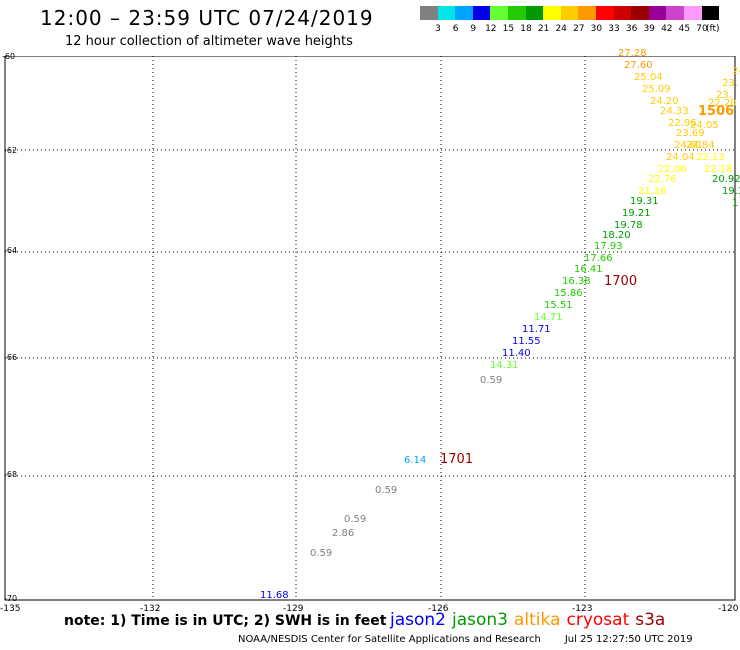 Image resolution: width=740 pixels, height=650 pixels. Describe the element at coordinates (736, 71) in the screenshot. I see `swh-observation: 24` at that location.